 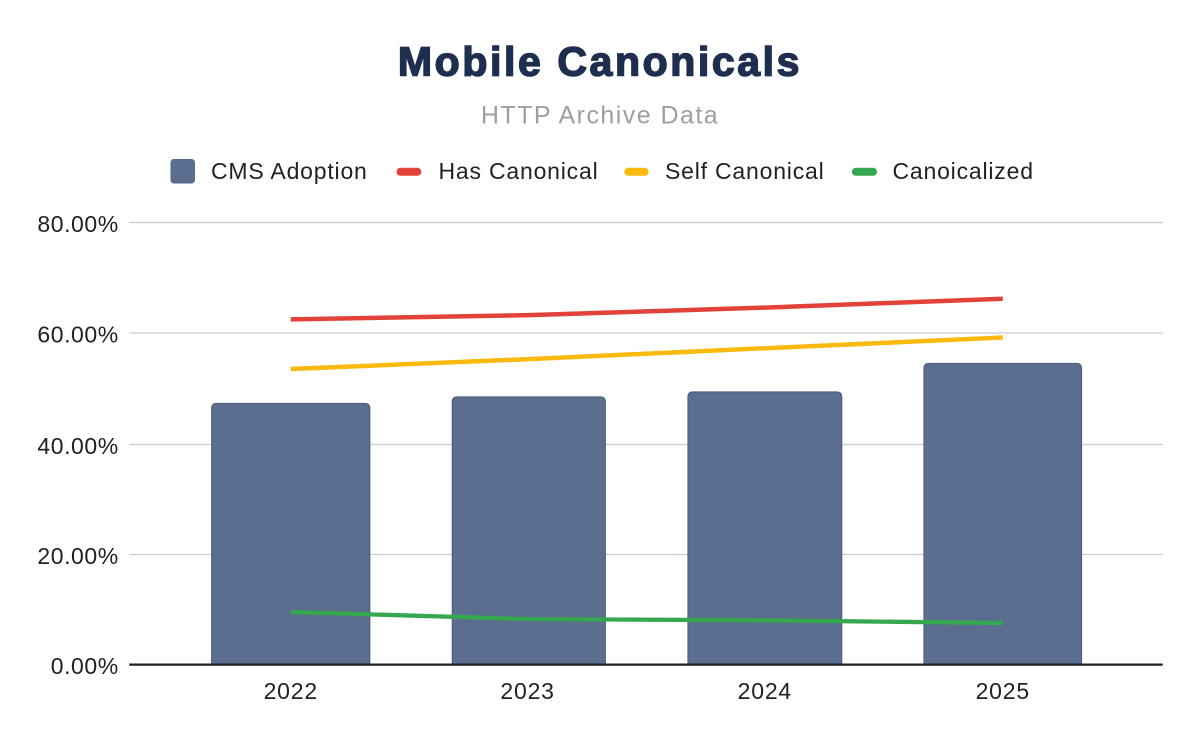 I want to click on svg-text: 2023, so click(x=527, y=691).